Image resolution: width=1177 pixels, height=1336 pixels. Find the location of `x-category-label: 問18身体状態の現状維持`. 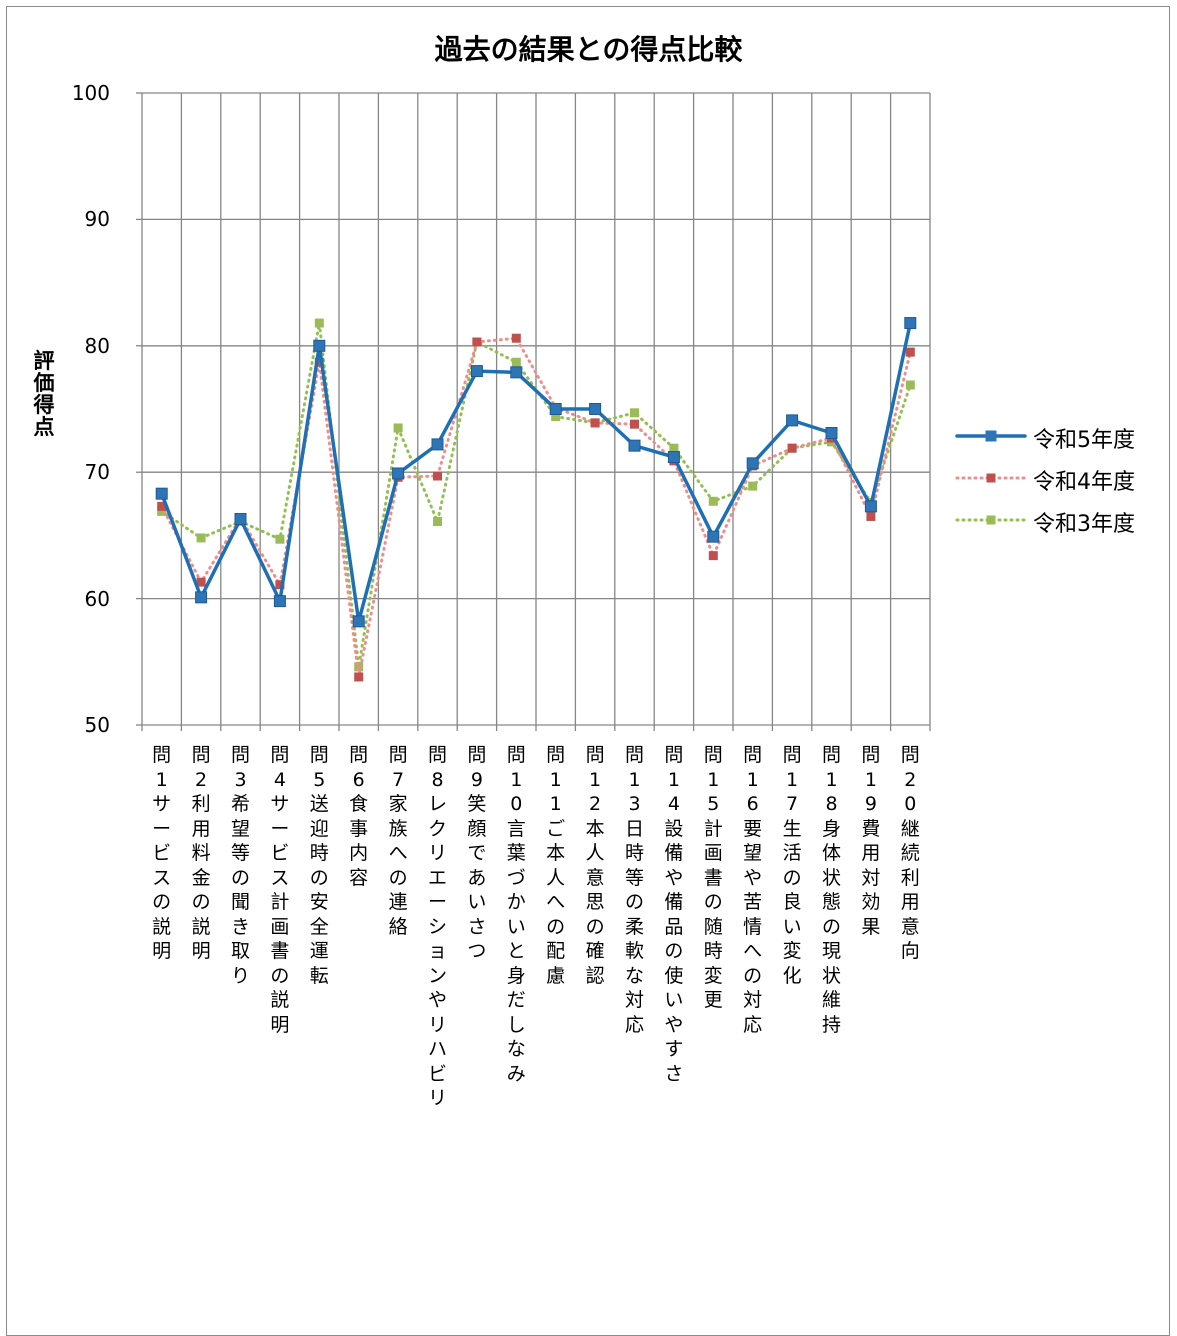

x-category-label: 問18身体状態の現状維持 is located at coordinates (831, 890).